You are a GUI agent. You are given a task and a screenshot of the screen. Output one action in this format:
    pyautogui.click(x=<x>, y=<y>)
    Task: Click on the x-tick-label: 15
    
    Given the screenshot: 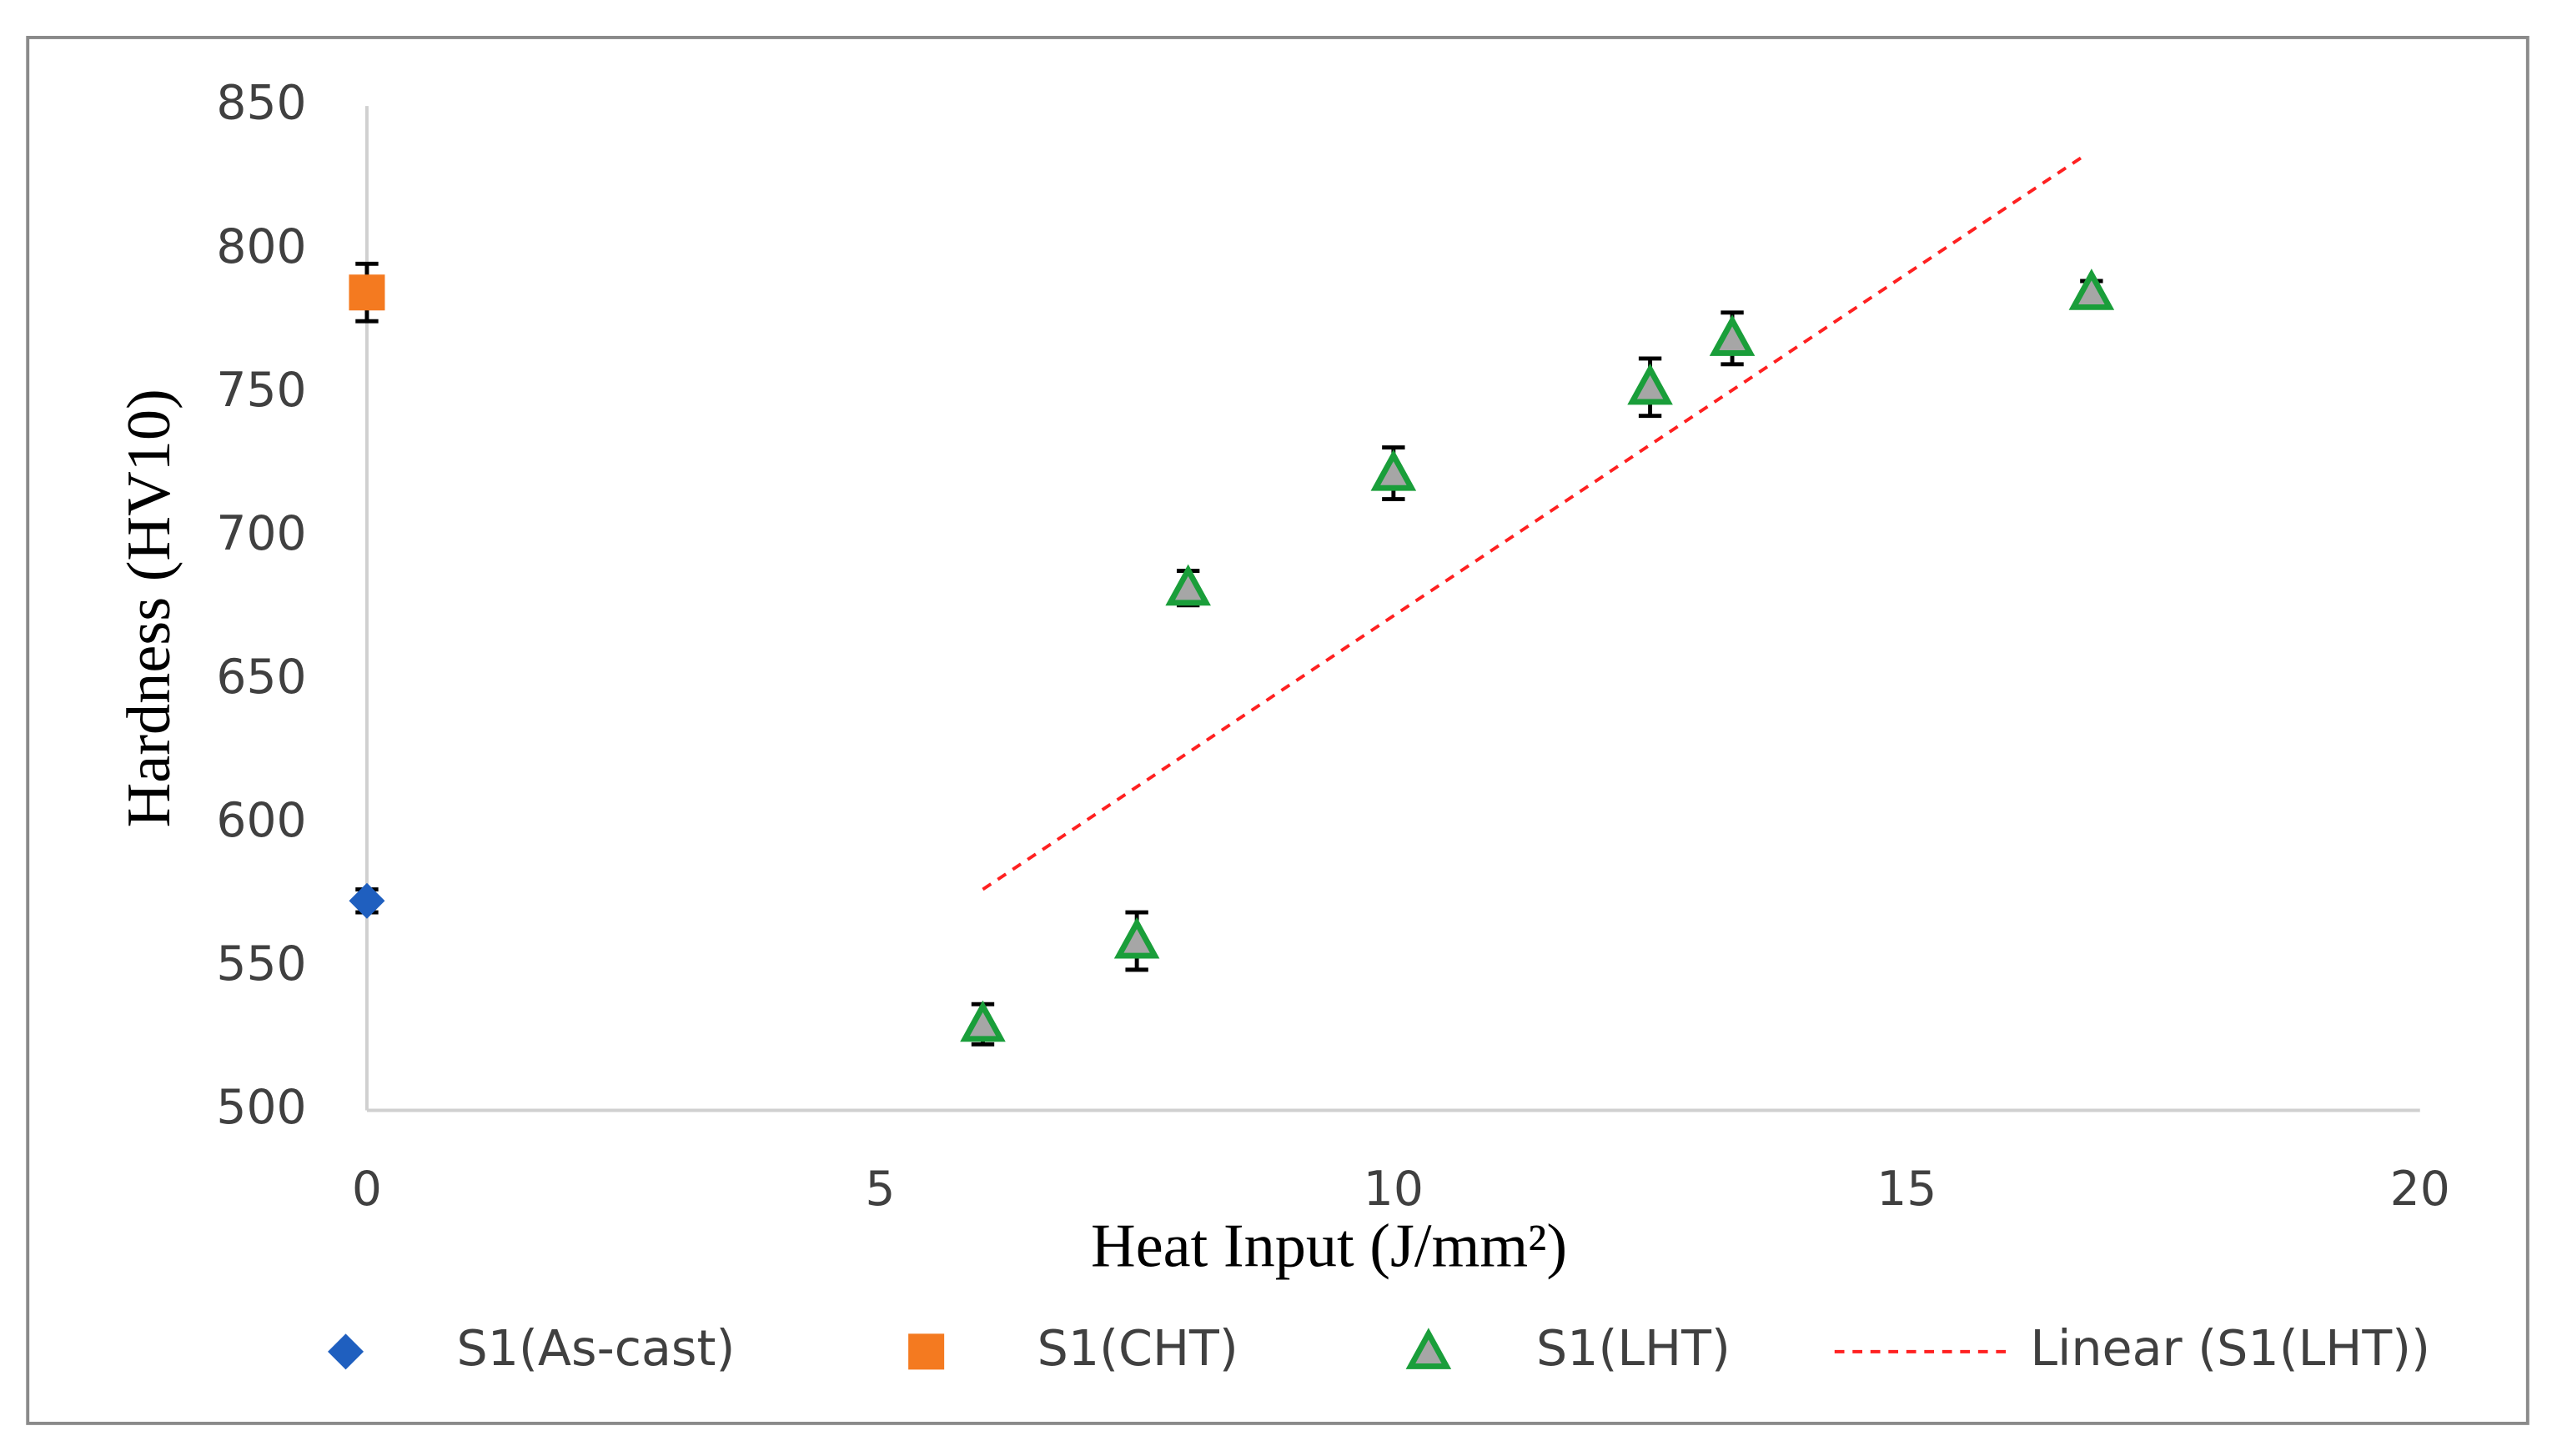 What is the action you would take?
    pyautogui.click(x=1906, y=1189)
    